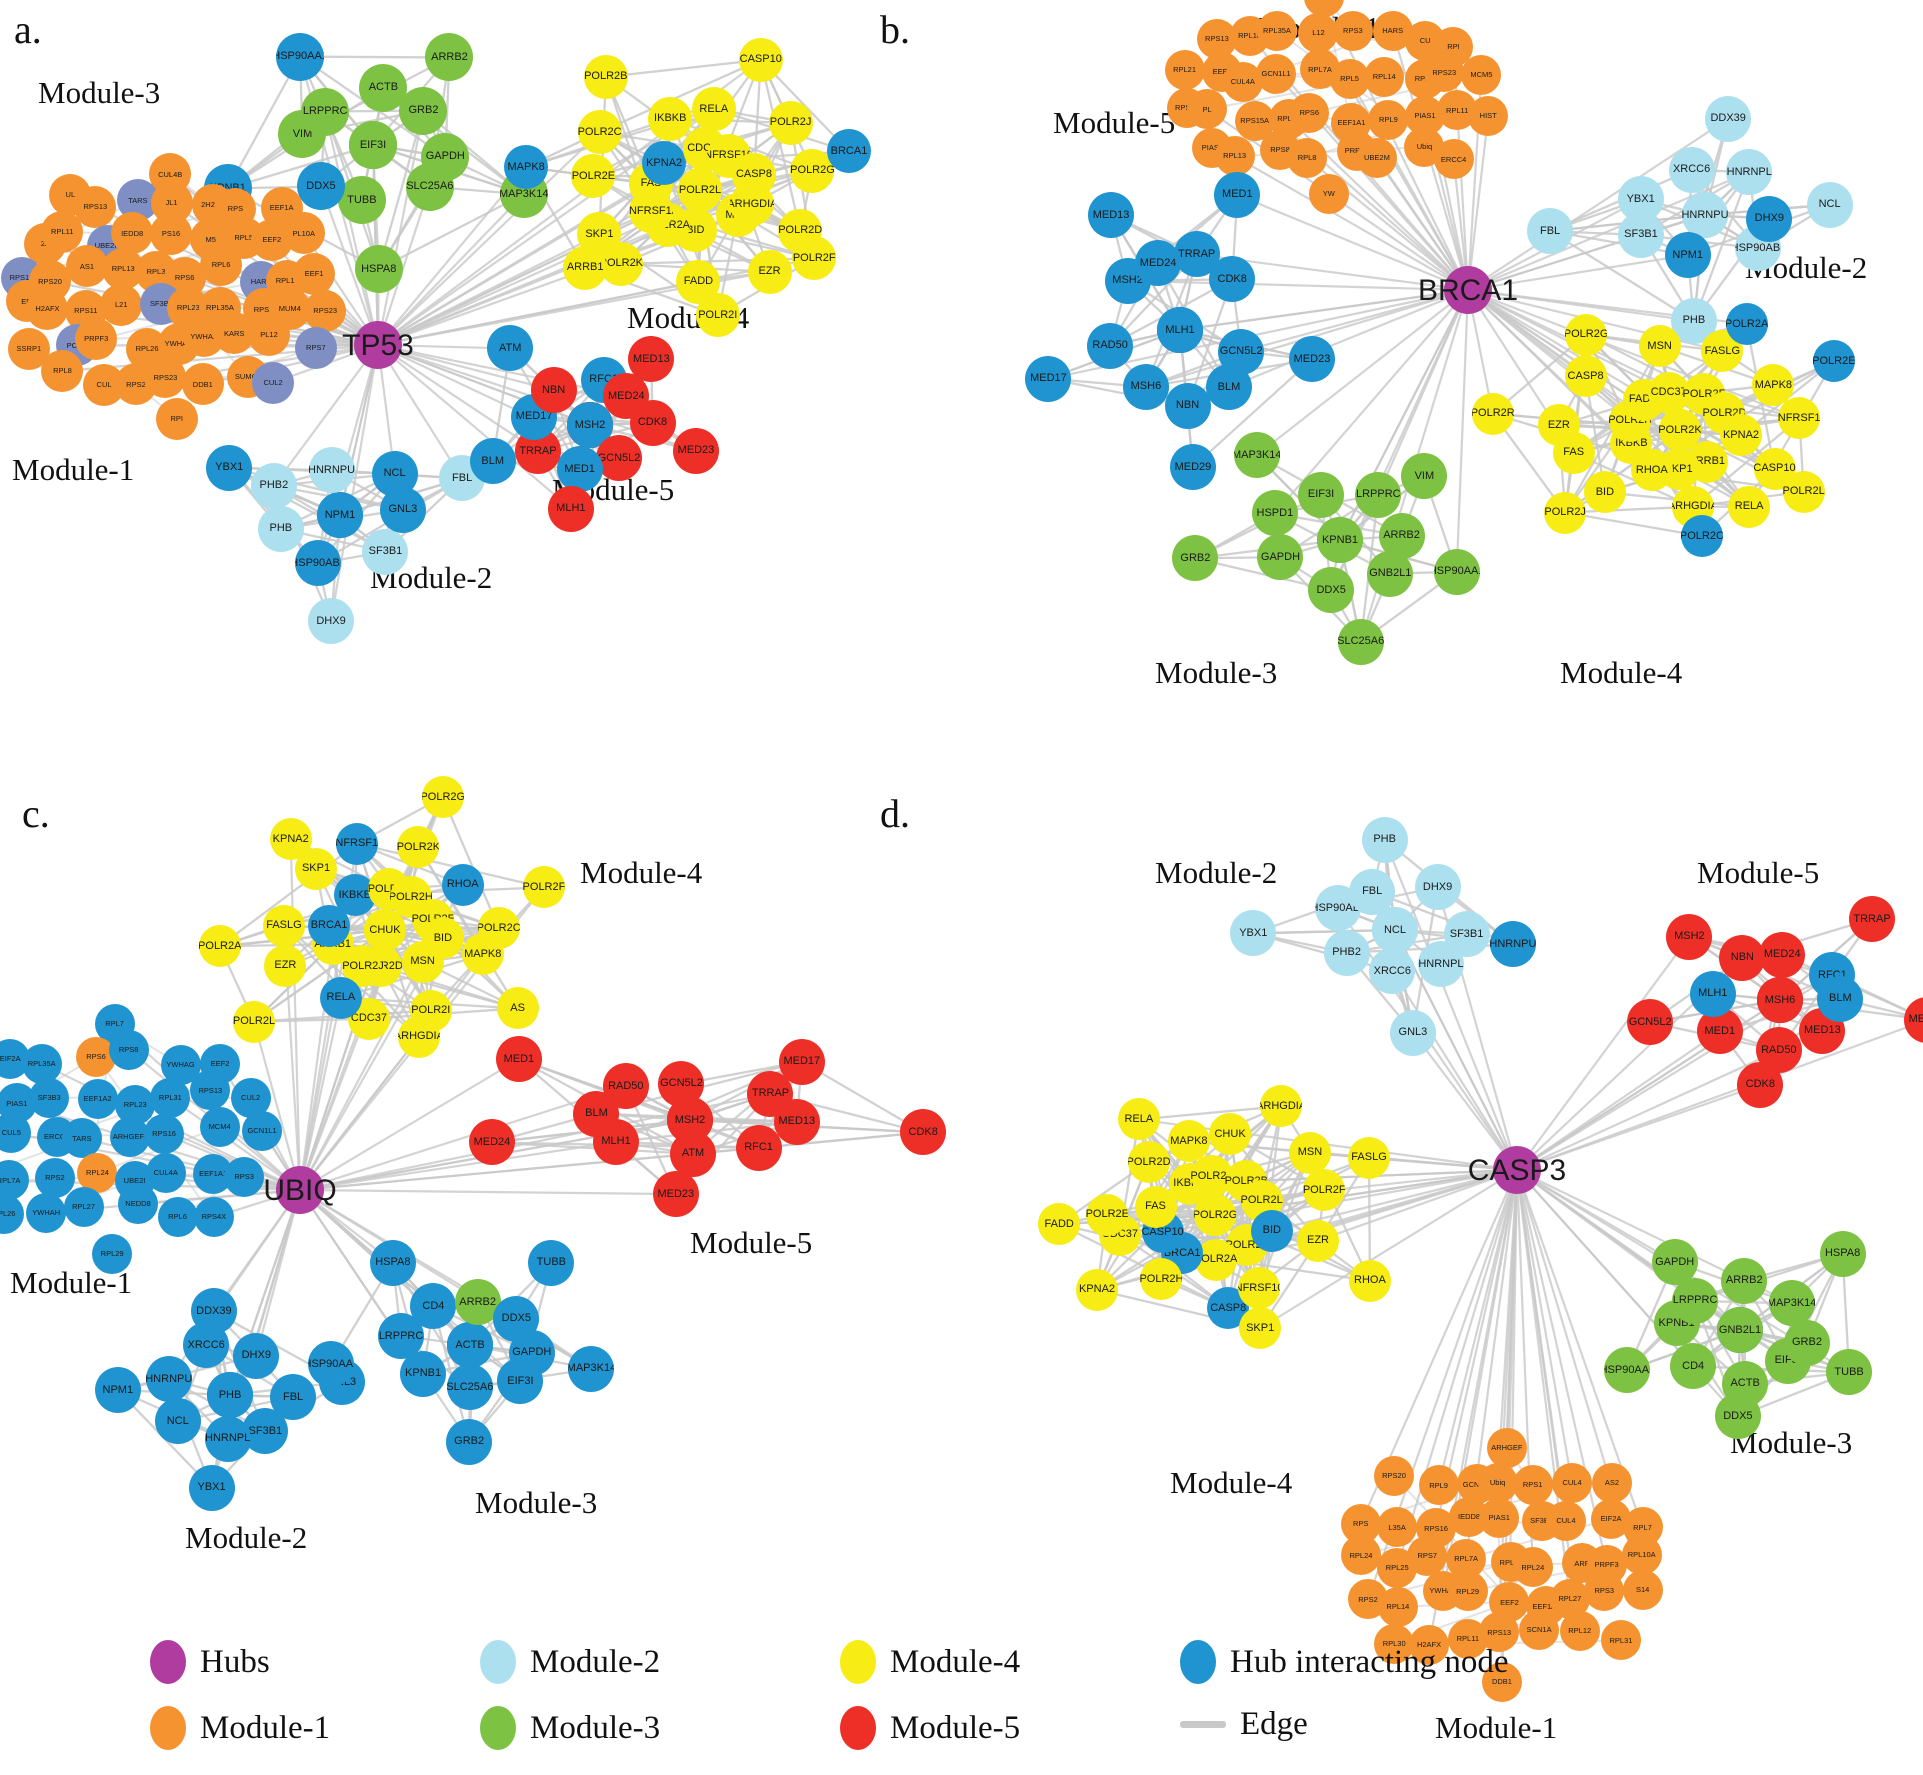 The width and height of the screenshot is (1923, 1775). I want to click on node-module-1: RPL6, so click(177, 1216).